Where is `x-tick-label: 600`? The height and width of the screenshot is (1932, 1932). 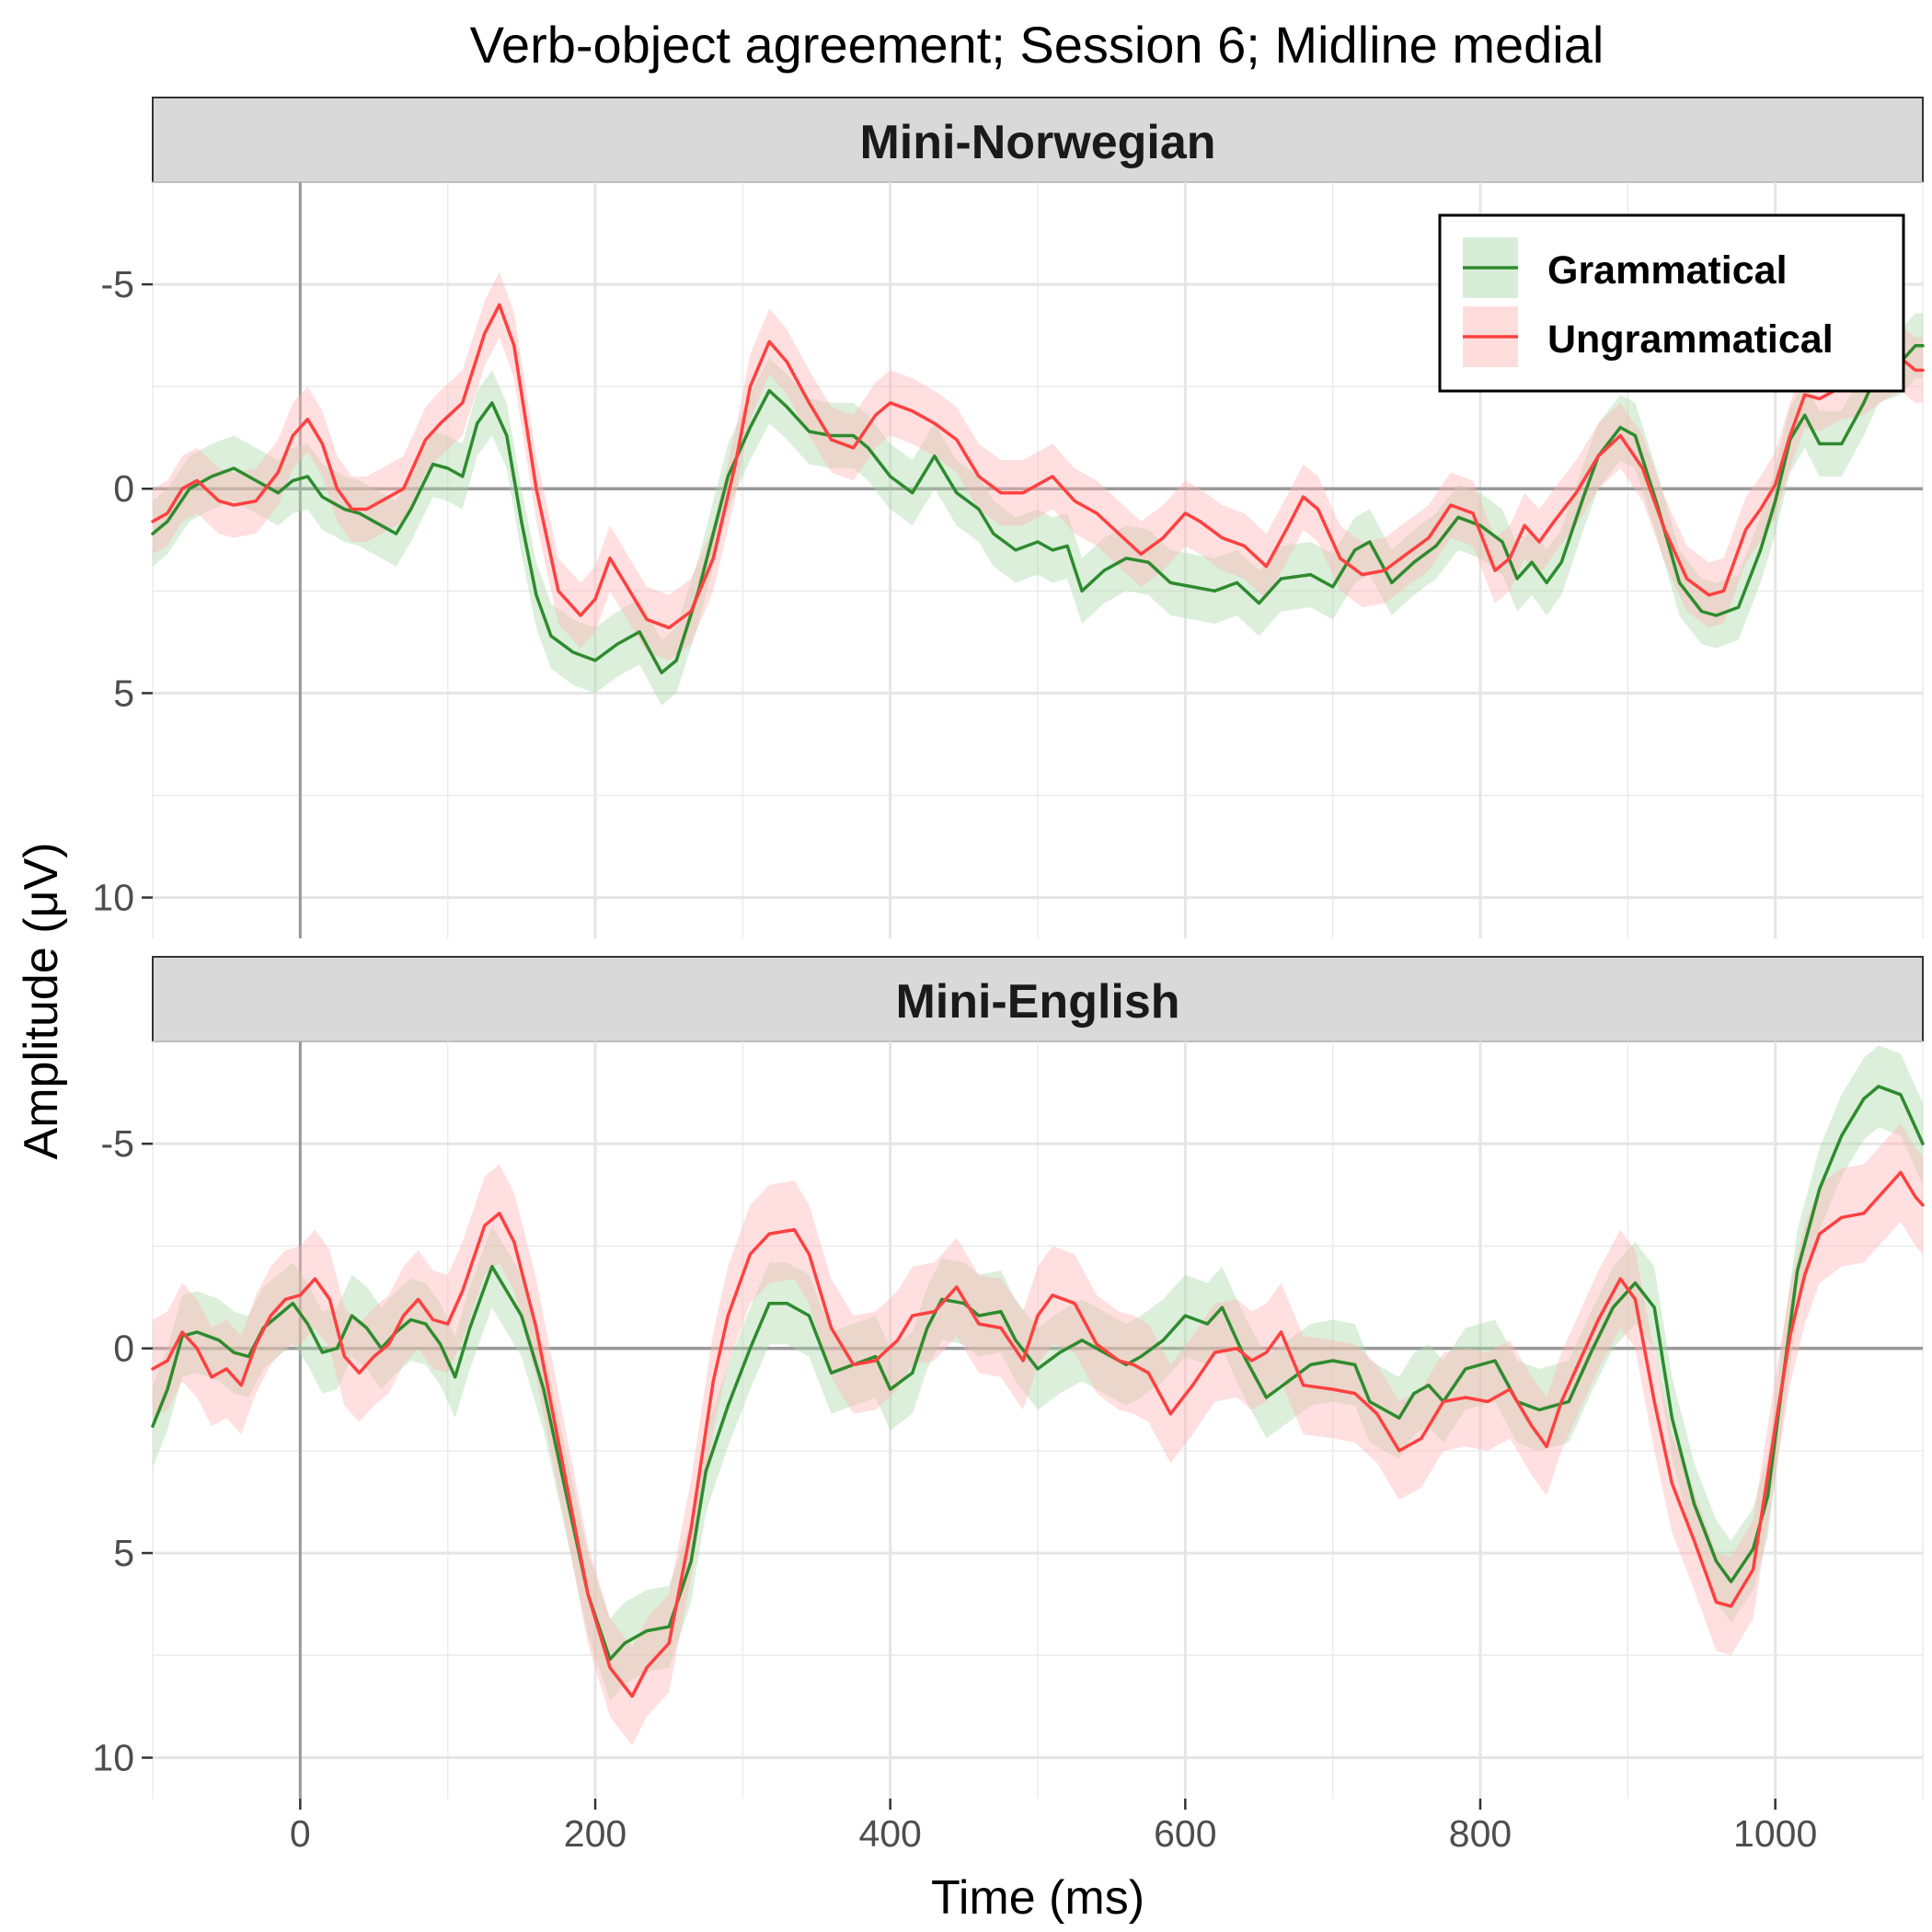
x-tick-label: 600 is located at coordinates (1185, 1833).